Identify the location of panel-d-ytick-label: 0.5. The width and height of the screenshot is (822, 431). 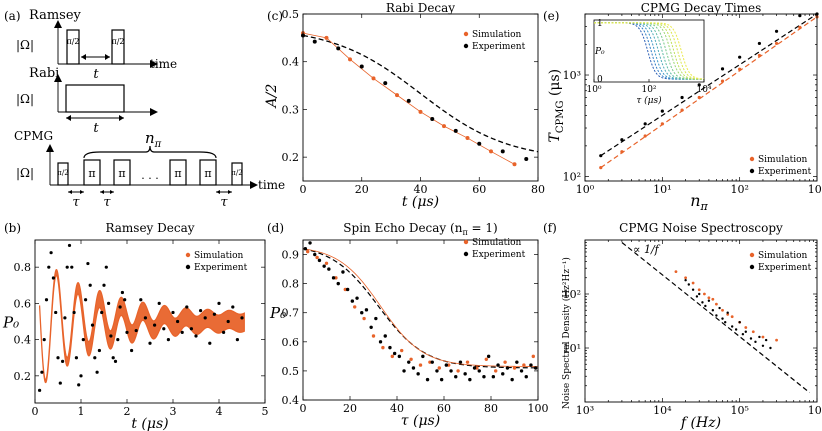
(291, 371).